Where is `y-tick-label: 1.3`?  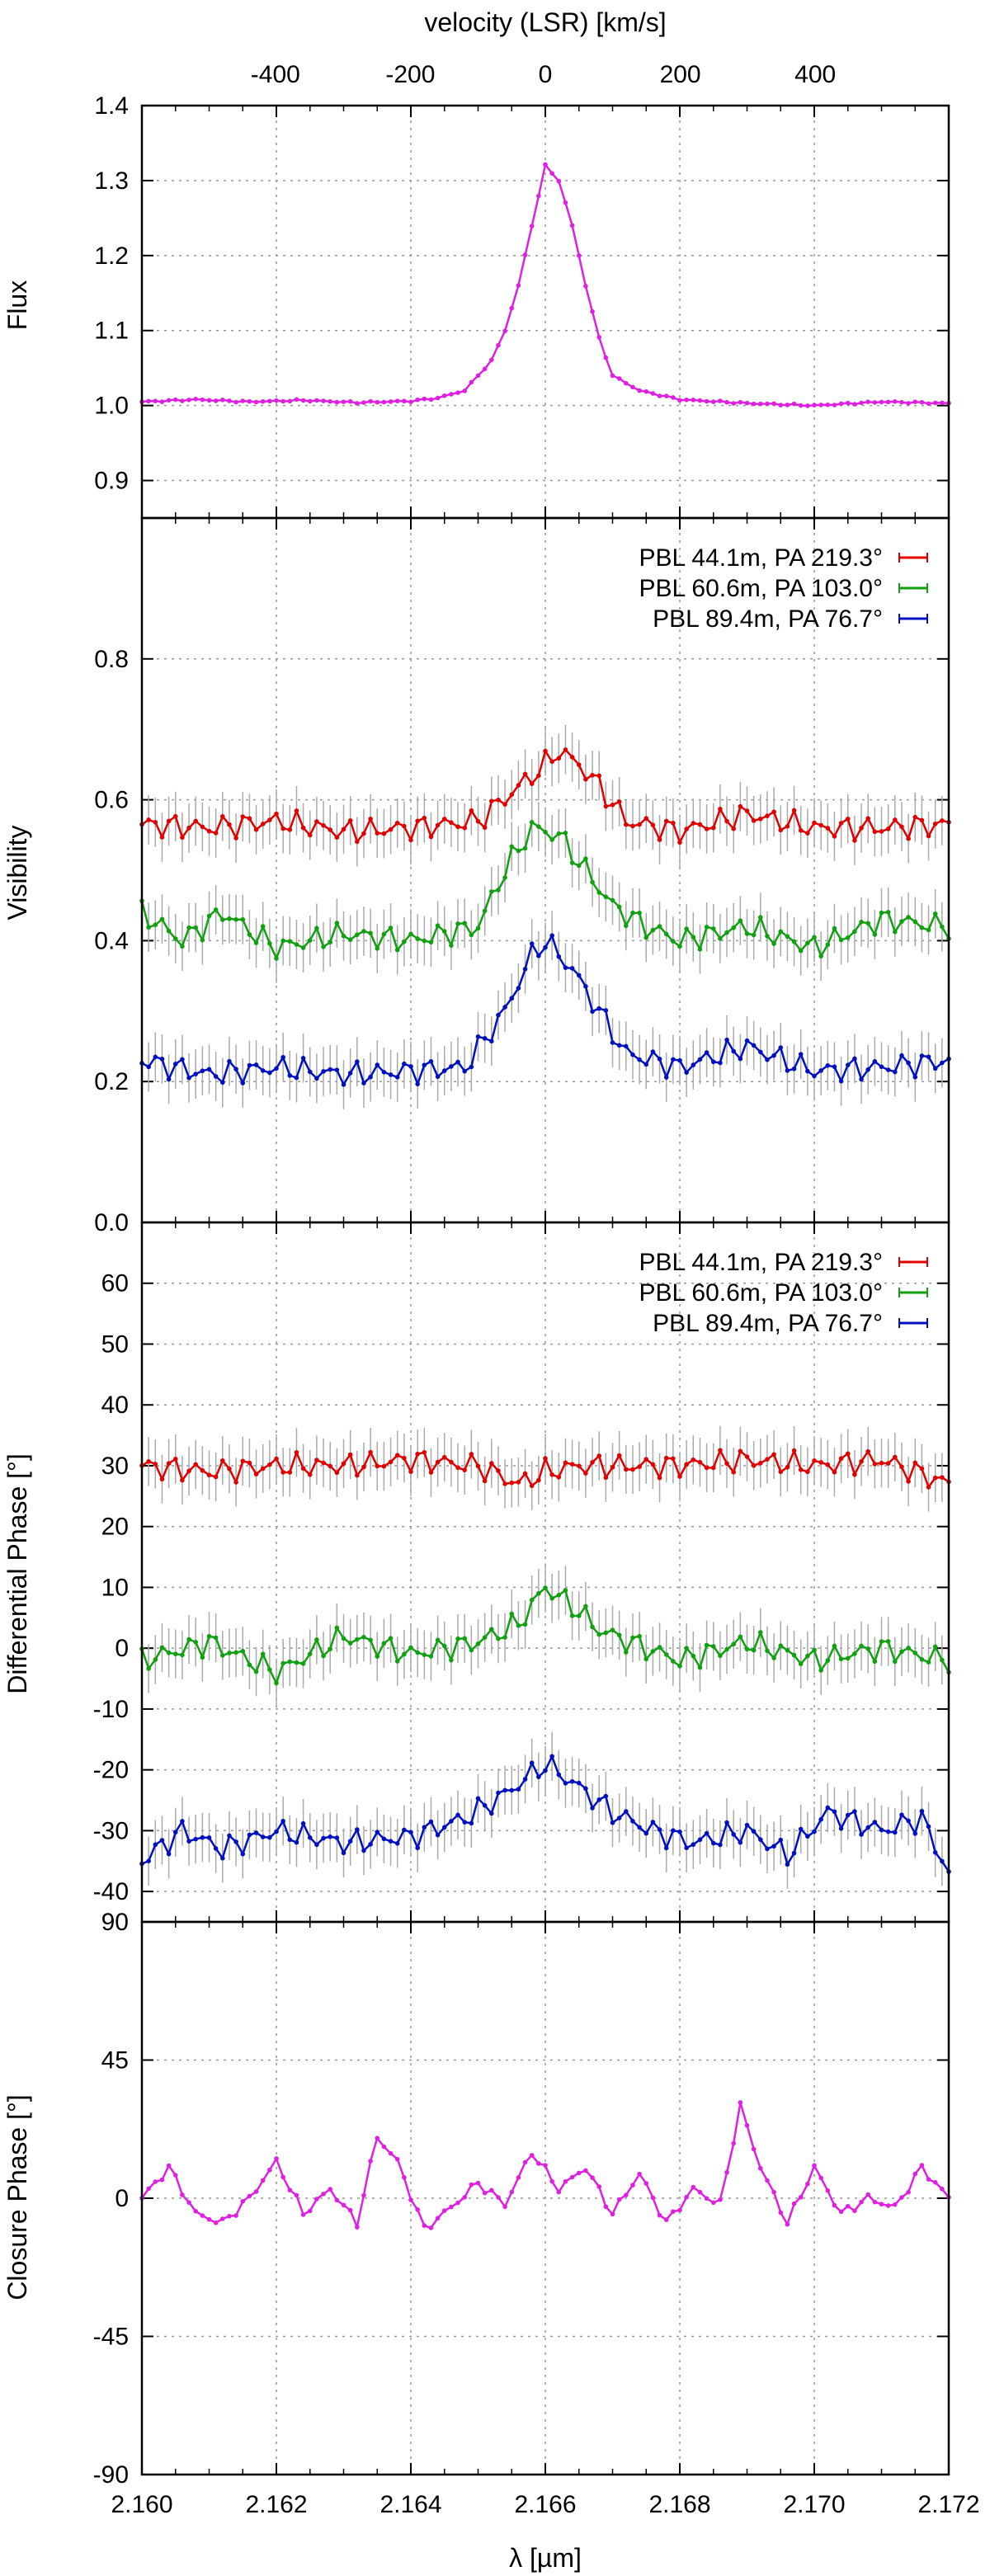
y-tick-label: 1.3 is located at coordinates (111, 181).